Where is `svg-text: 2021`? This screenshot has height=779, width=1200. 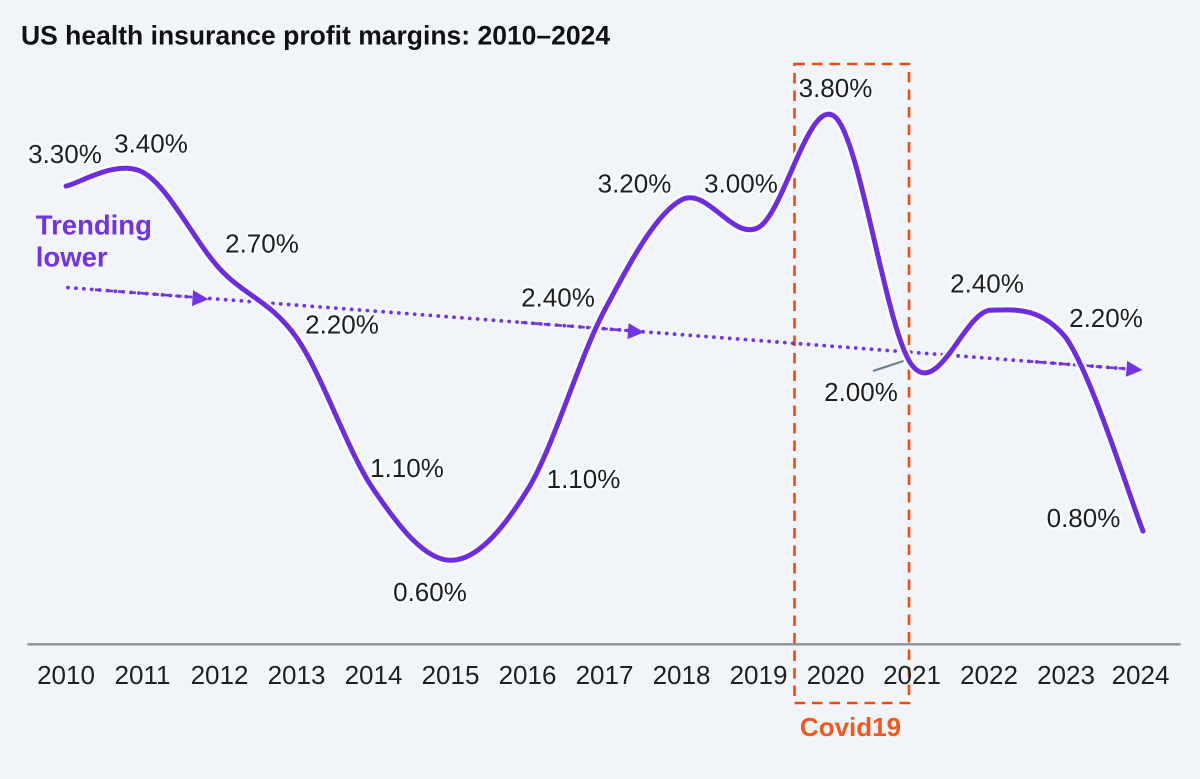 svg-text: 2021 is located at coordinates (912, 675).